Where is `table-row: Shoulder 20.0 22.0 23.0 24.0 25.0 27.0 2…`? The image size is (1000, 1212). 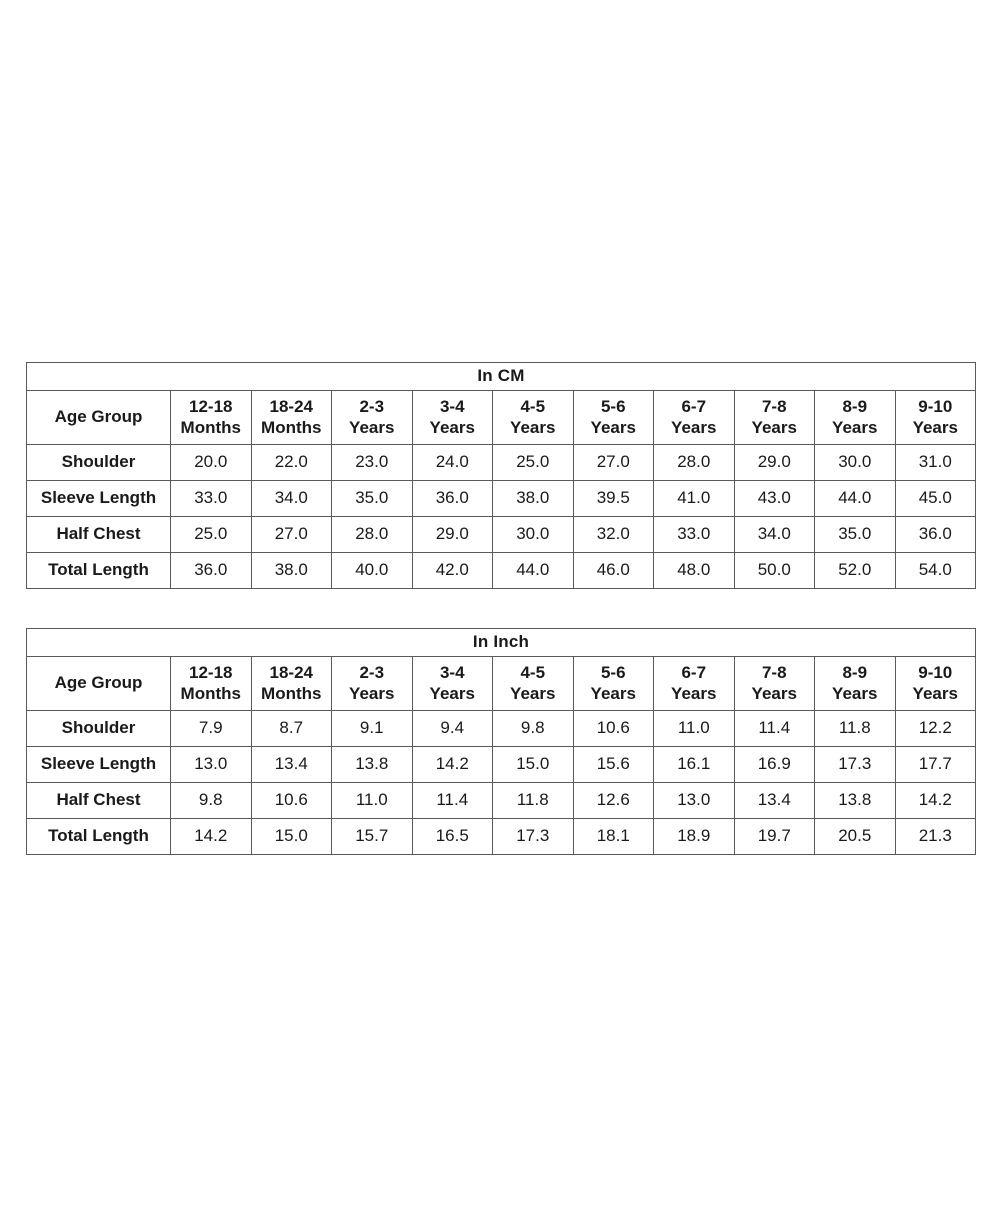 table-row: Shoulder 20.0 22.0 23.0 24.0 25.0 27.0 2… is located at coordinates (501, 462).